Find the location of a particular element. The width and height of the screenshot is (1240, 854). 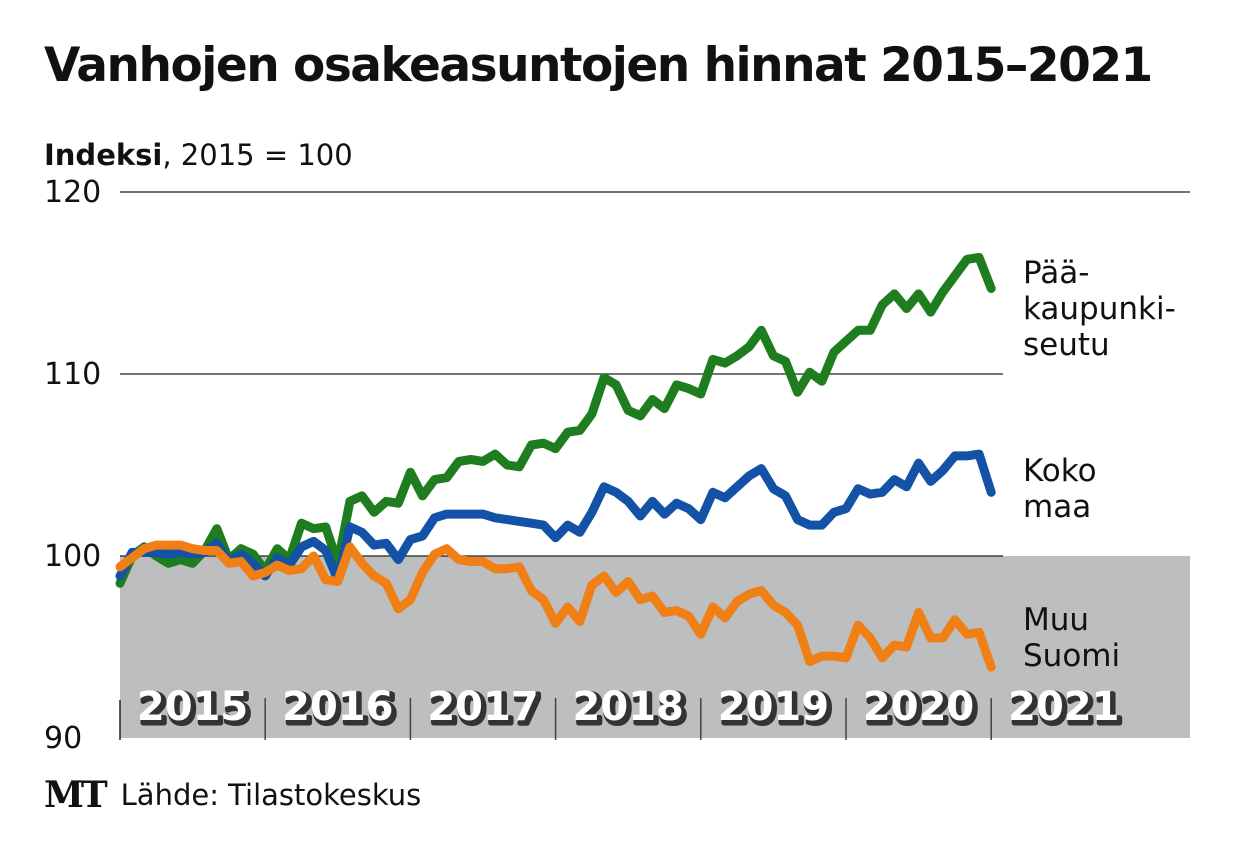

y-tick-label: 110 is located at coordinates (72, 374).